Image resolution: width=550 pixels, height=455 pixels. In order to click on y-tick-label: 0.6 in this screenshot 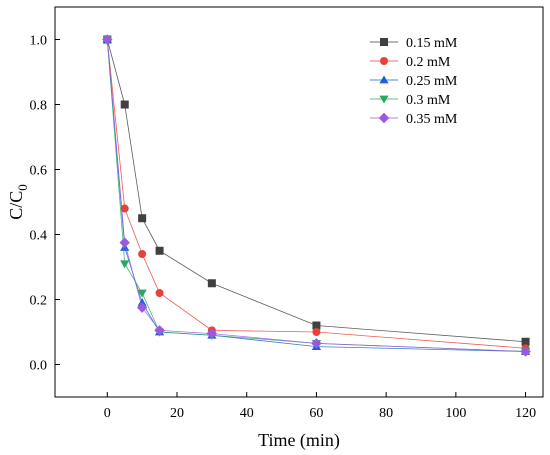, I will do `click(39, 171)`.